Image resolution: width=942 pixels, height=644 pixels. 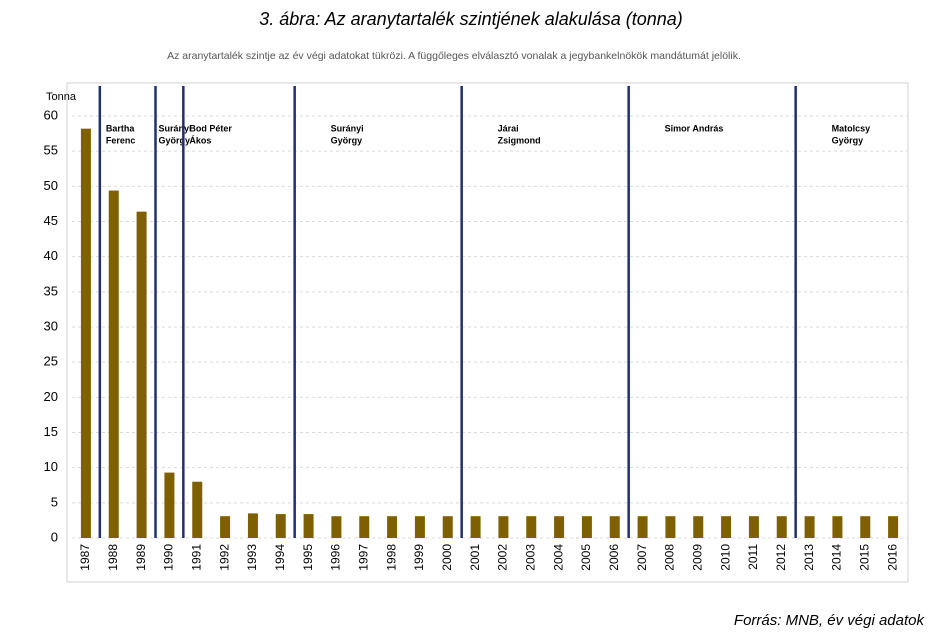 I want to click on y-tick-label: 35, so click(x=51, y=290).